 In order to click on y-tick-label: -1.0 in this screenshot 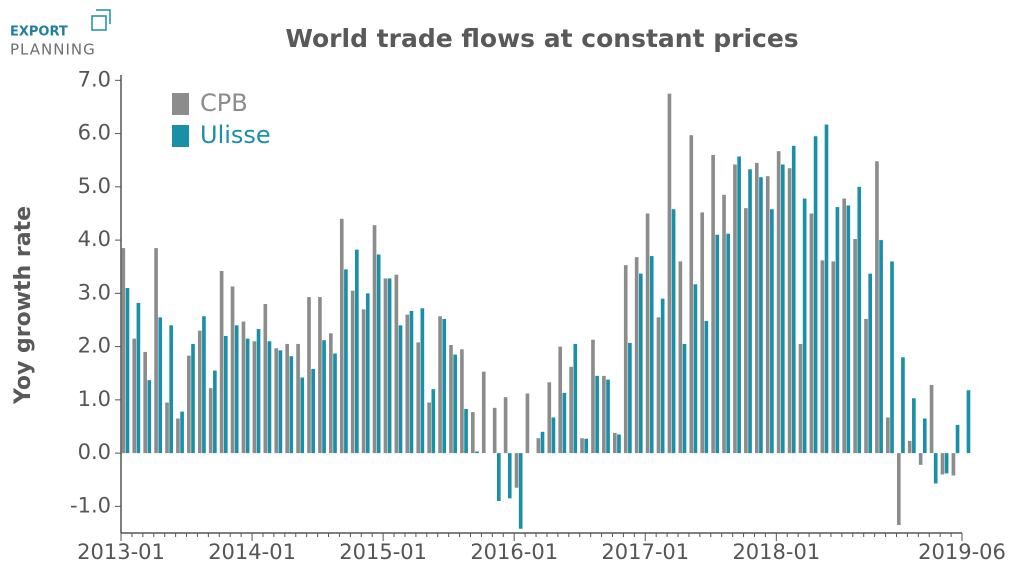, I will do `click(90, 505)`.